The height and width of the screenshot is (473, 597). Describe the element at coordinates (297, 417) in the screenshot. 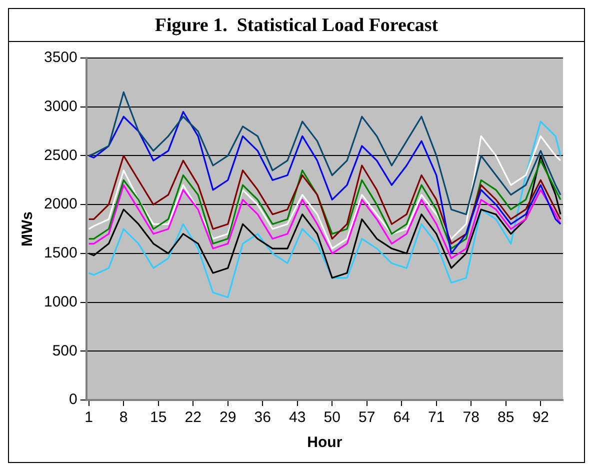

I see `x-tick-label: 43` at that location.